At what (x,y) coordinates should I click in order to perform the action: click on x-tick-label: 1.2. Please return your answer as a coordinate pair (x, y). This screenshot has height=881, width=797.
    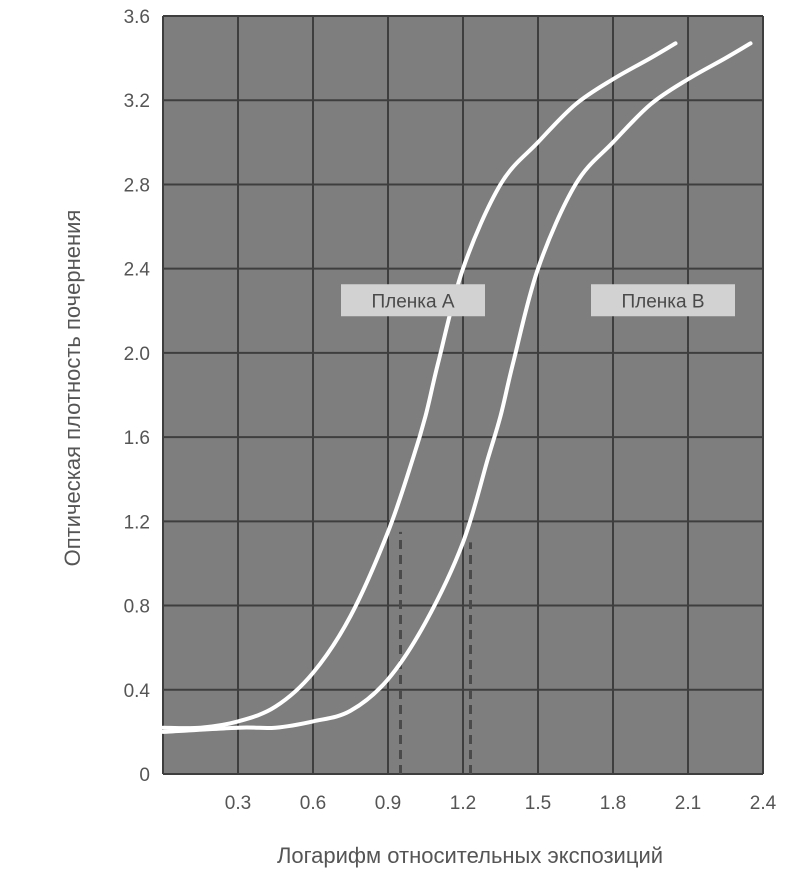
    Looking at the image, I should click on (463, 803).